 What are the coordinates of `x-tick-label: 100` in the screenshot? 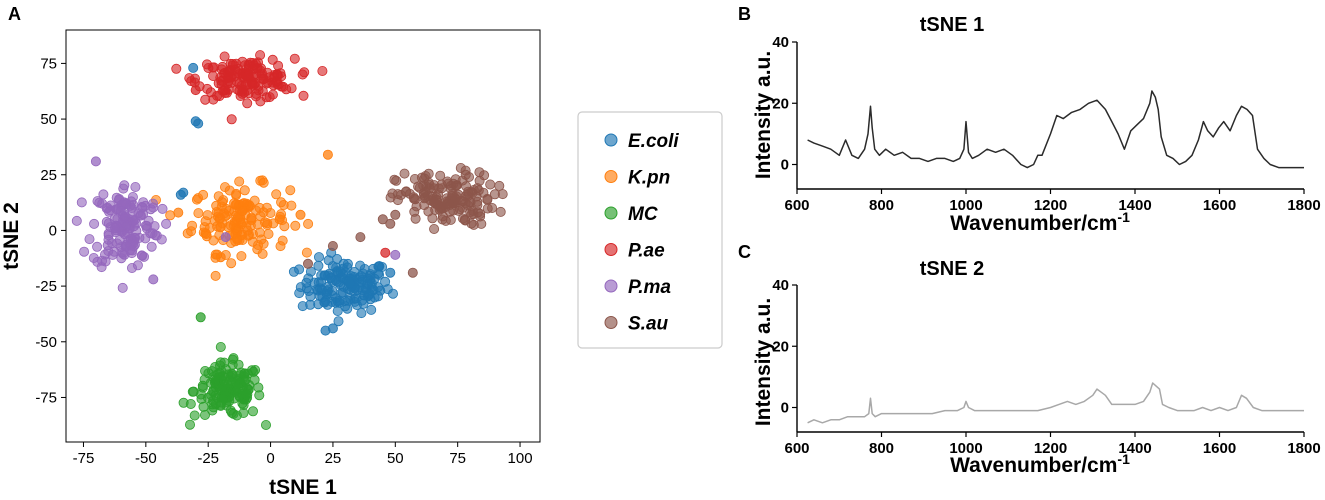 It's located at (520, 458).